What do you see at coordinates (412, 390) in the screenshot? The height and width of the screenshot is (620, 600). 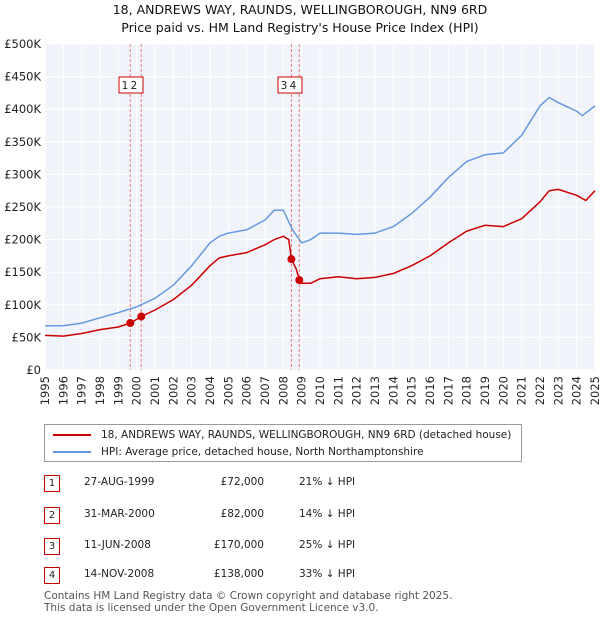 I see `x-tick-label: 2015` at bounding box center [412, 390].